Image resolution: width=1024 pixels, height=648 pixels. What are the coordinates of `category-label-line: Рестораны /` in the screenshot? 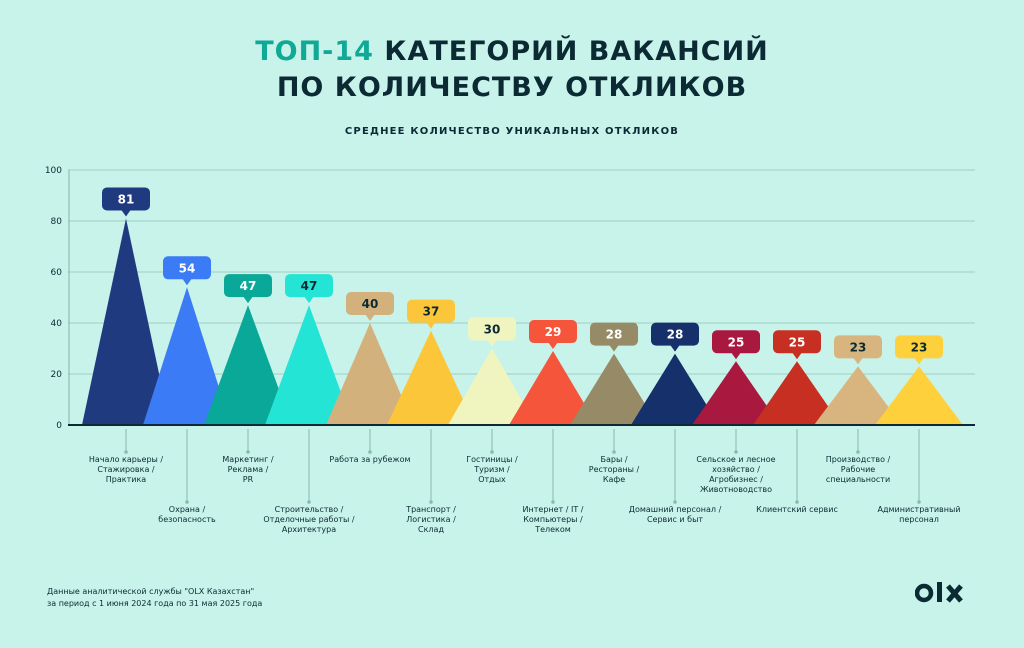 It's located at (614, 469).